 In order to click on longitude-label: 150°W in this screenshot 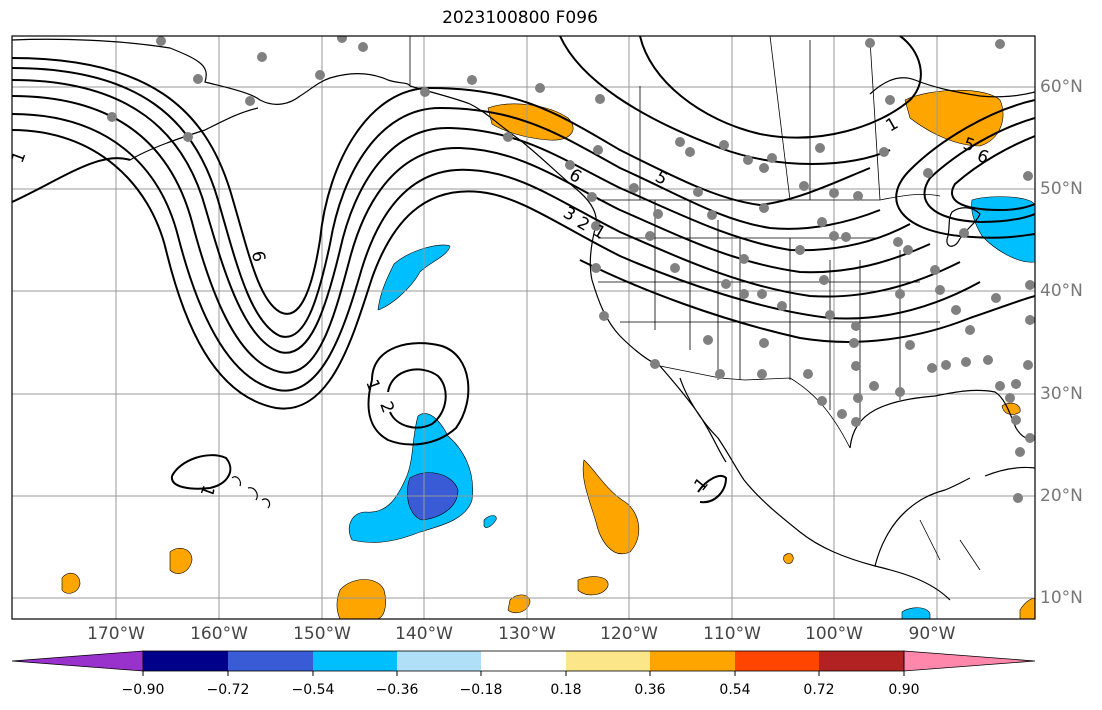, I will do `click(322, 634)`.